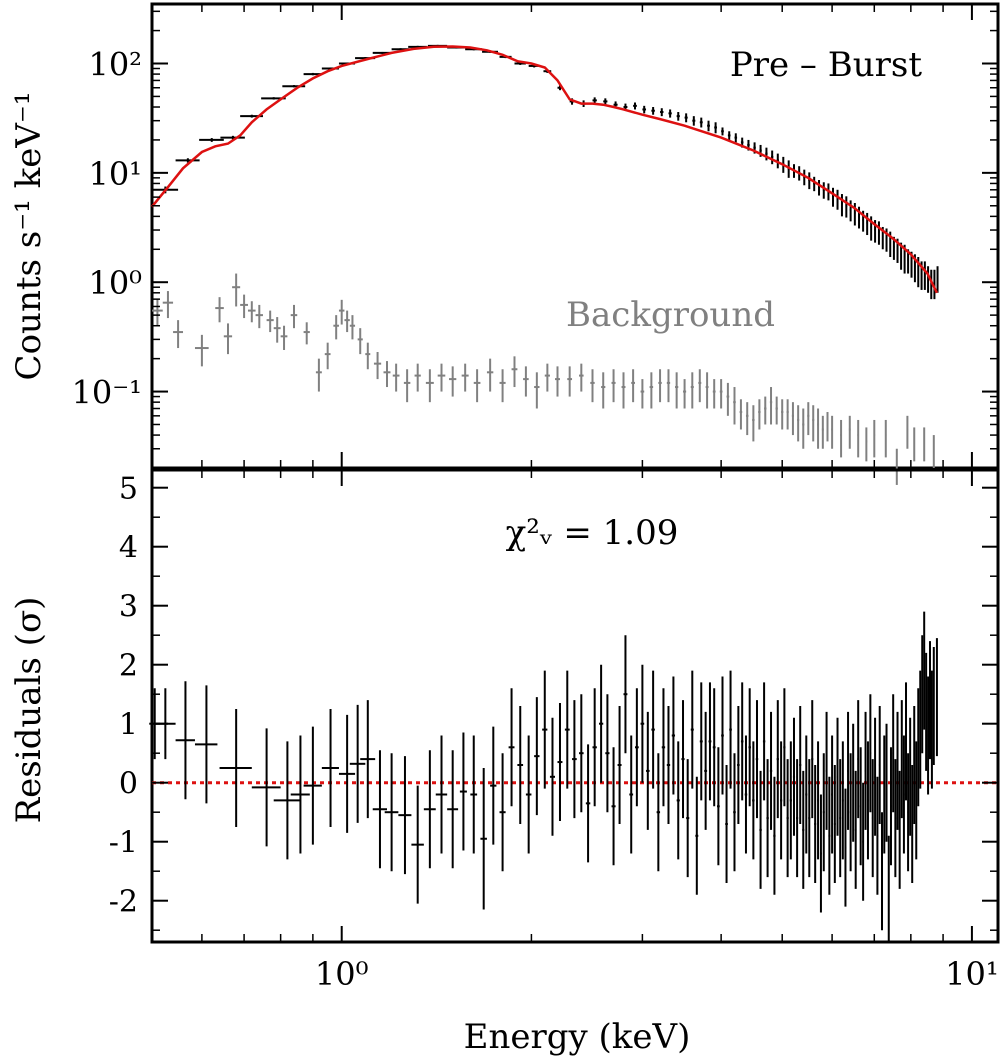  I want to click on background-label: Background, so click(670, 315).